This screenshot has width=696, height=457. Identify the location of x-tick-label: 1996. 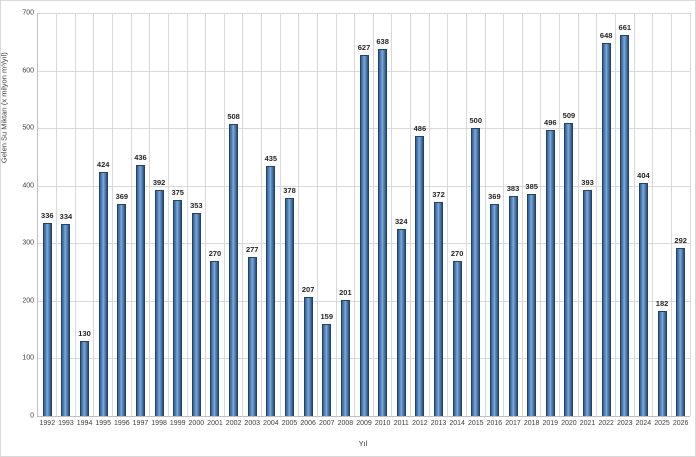
(122, 423).